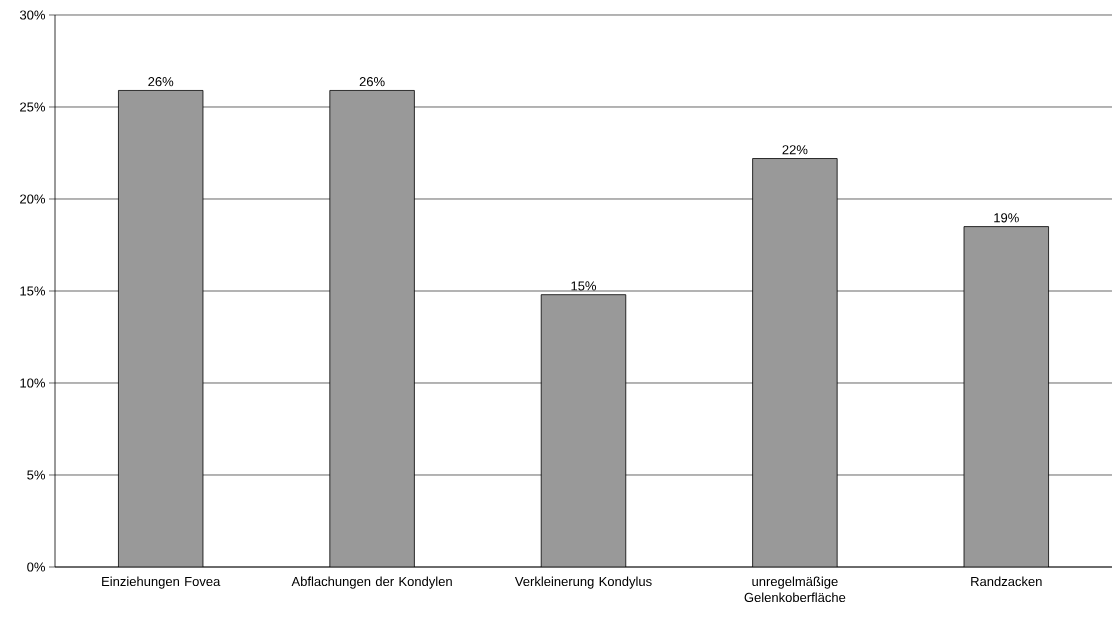  What do you see at coordinates (33, 291) in the screenshot?
I see `y-tick-label: 15%` at bounding box center [33, 291].